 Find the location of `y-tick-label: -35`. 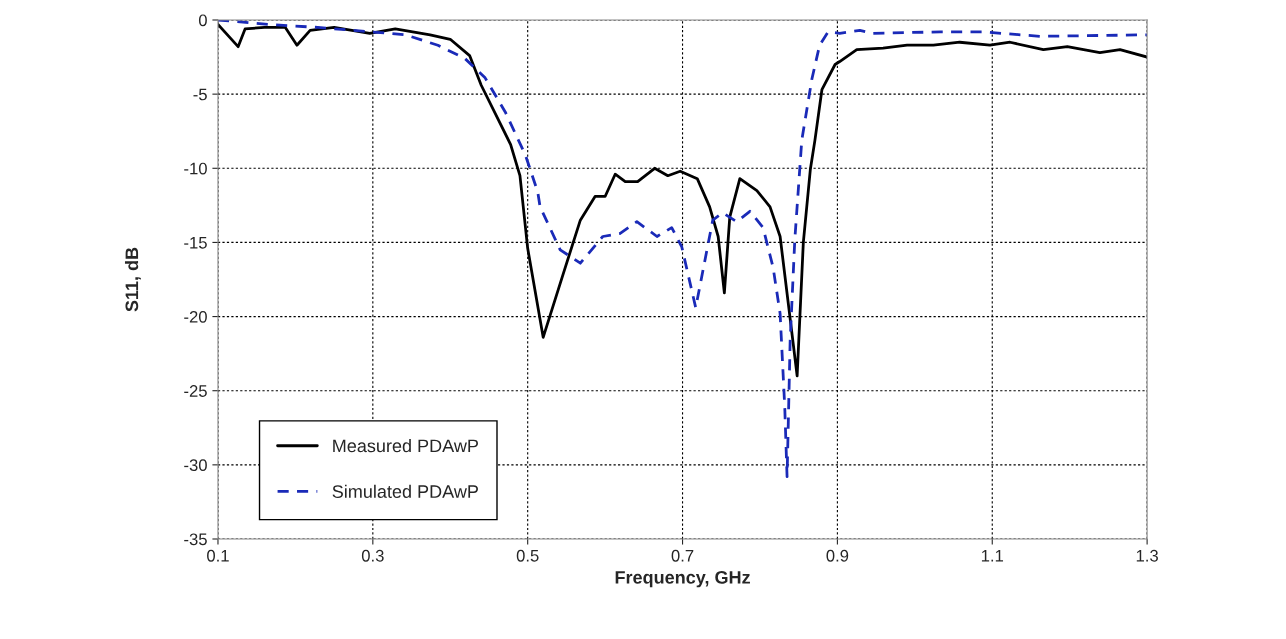

y-tick-label: -35 is located at coordinates (195, 539).